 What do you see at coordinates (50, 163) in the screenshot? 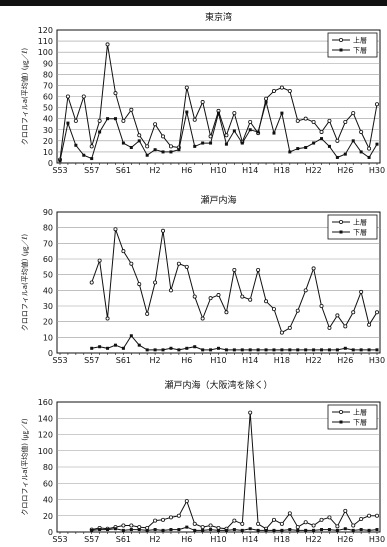
I see `y-tick-label: 0` at bounding box center [50, 163].